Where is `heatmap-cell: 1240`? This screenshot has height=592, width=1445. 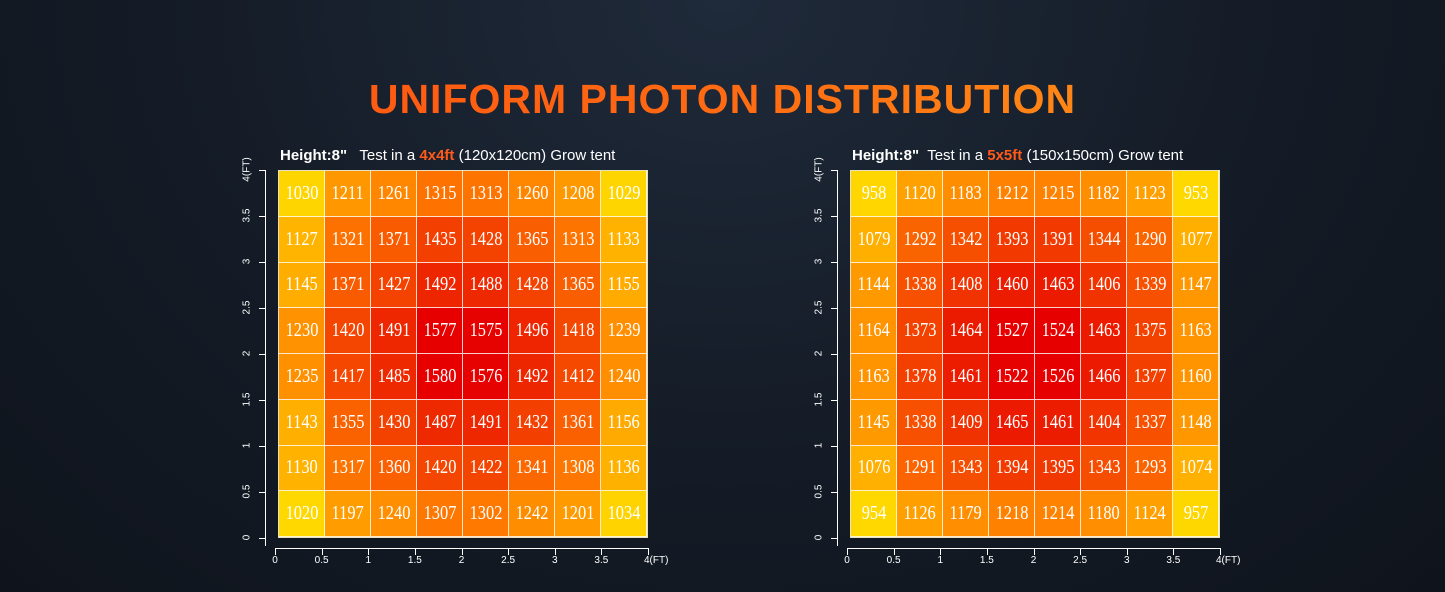 heatmap-cell: 1240 is located at coordinates (624, 377).